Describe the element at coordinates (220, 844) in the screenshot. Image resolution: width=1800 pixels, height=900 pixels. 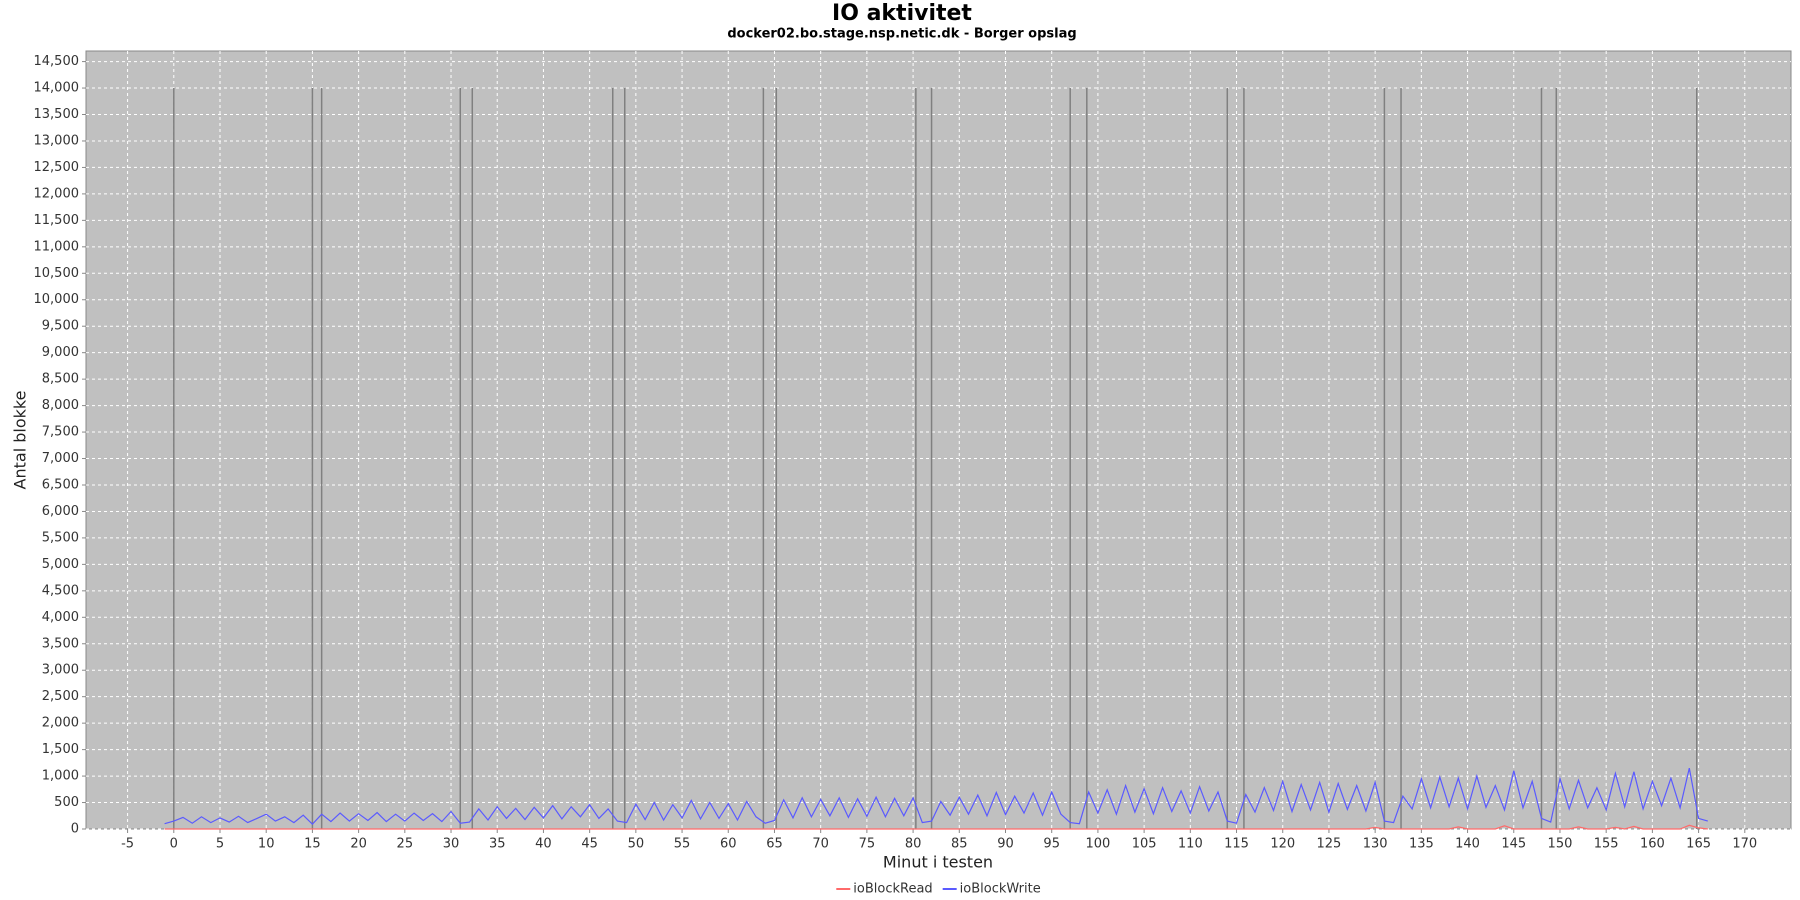
I see `x-tick-label: 5` at that location.